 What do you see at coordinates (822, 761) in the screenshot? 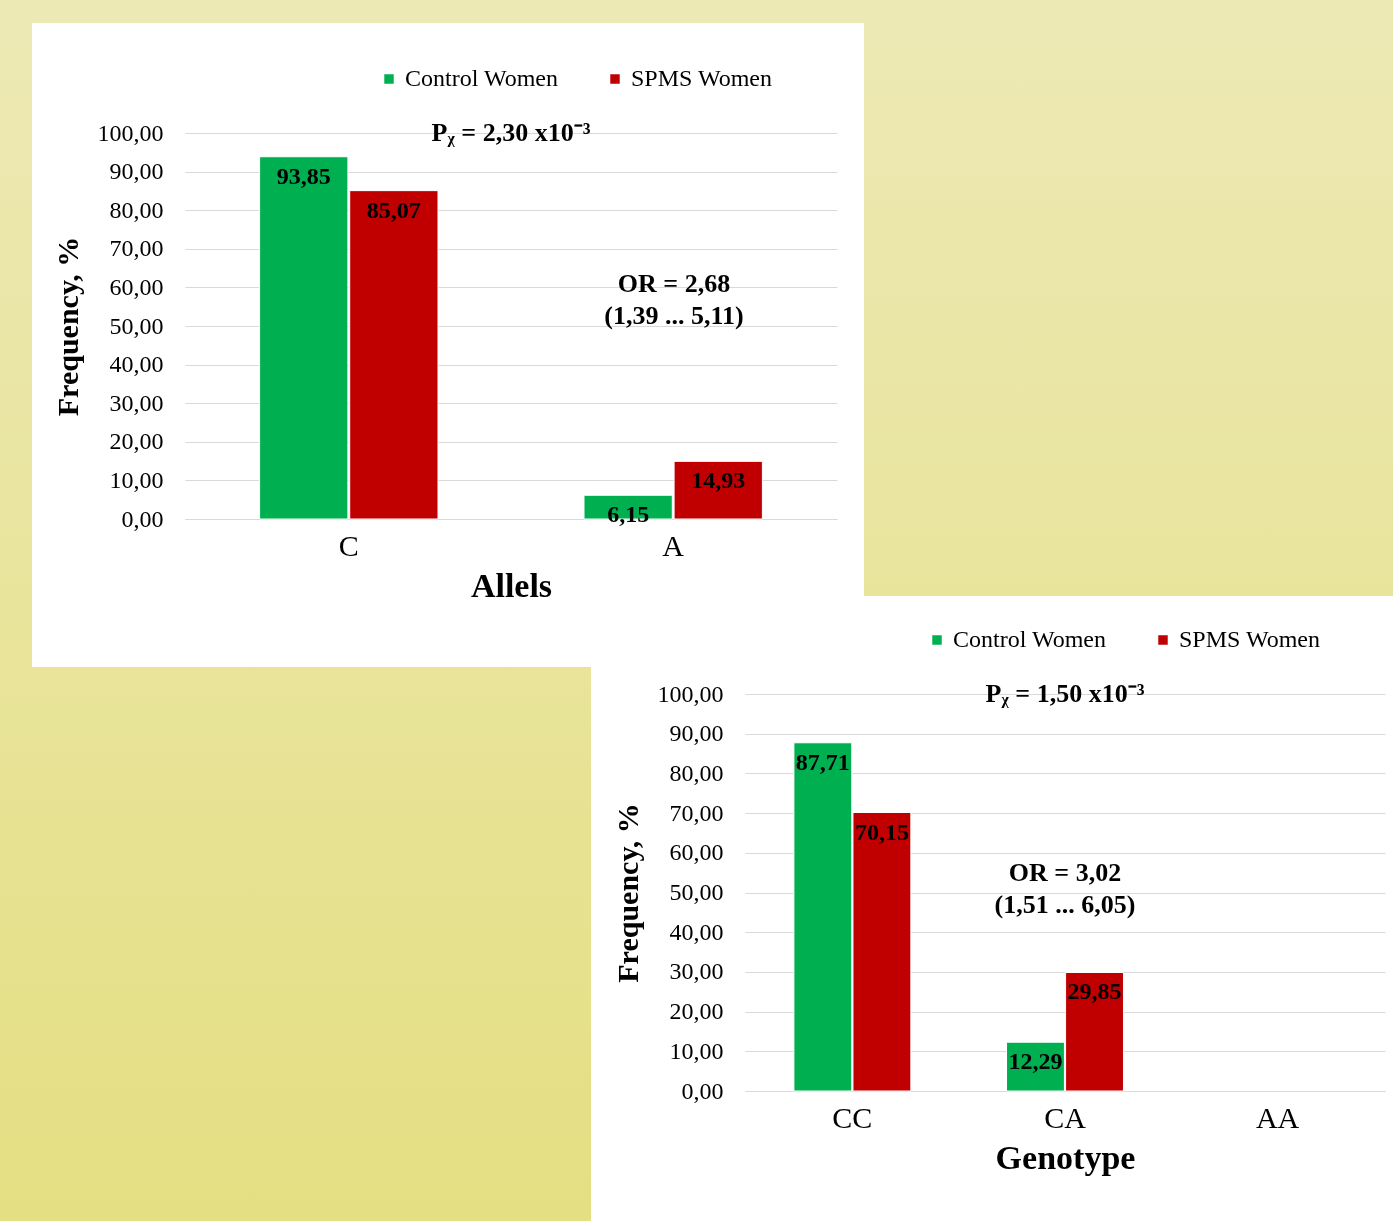
I see `data-label: 87,71` at bounding box center [822, 761].